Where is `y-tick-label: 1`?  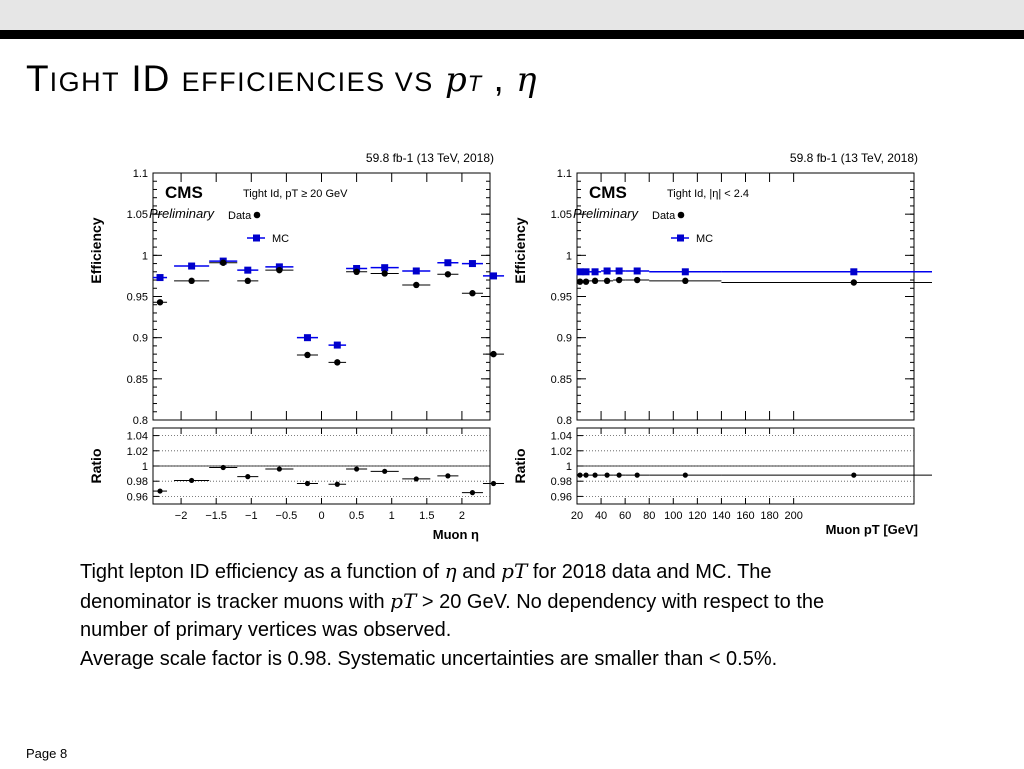
y-tick-label: 1 is located at coordinates (569, 256).